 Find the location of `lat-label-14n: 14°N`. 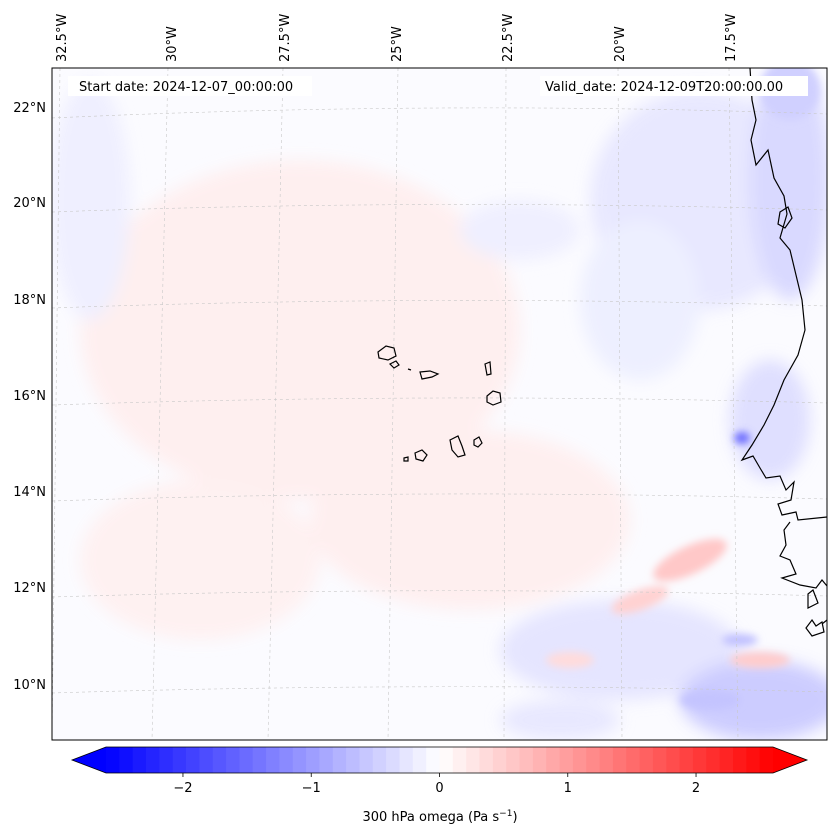

lat-label-14n: 14°N is located at coordinates (29, 492).